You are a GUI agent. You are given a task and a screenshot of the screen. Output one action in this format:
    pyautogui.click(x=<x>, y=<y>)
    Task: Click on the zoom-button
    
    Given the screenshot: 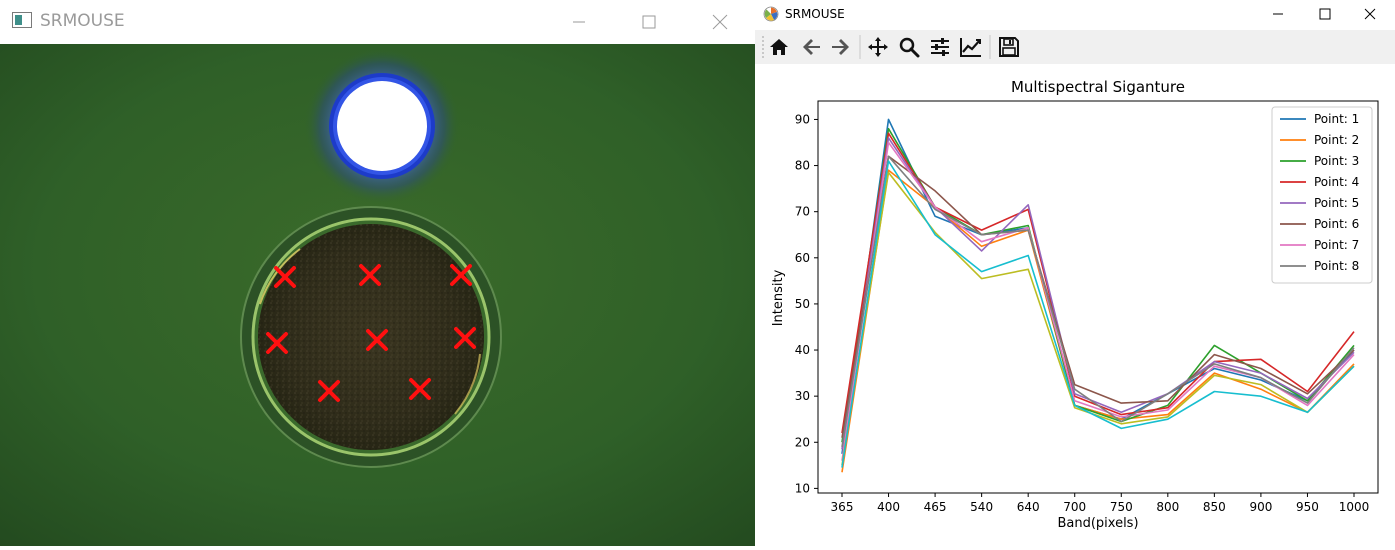 What is the action you would take?
    pyautogui.click(x=909, y=47)
    